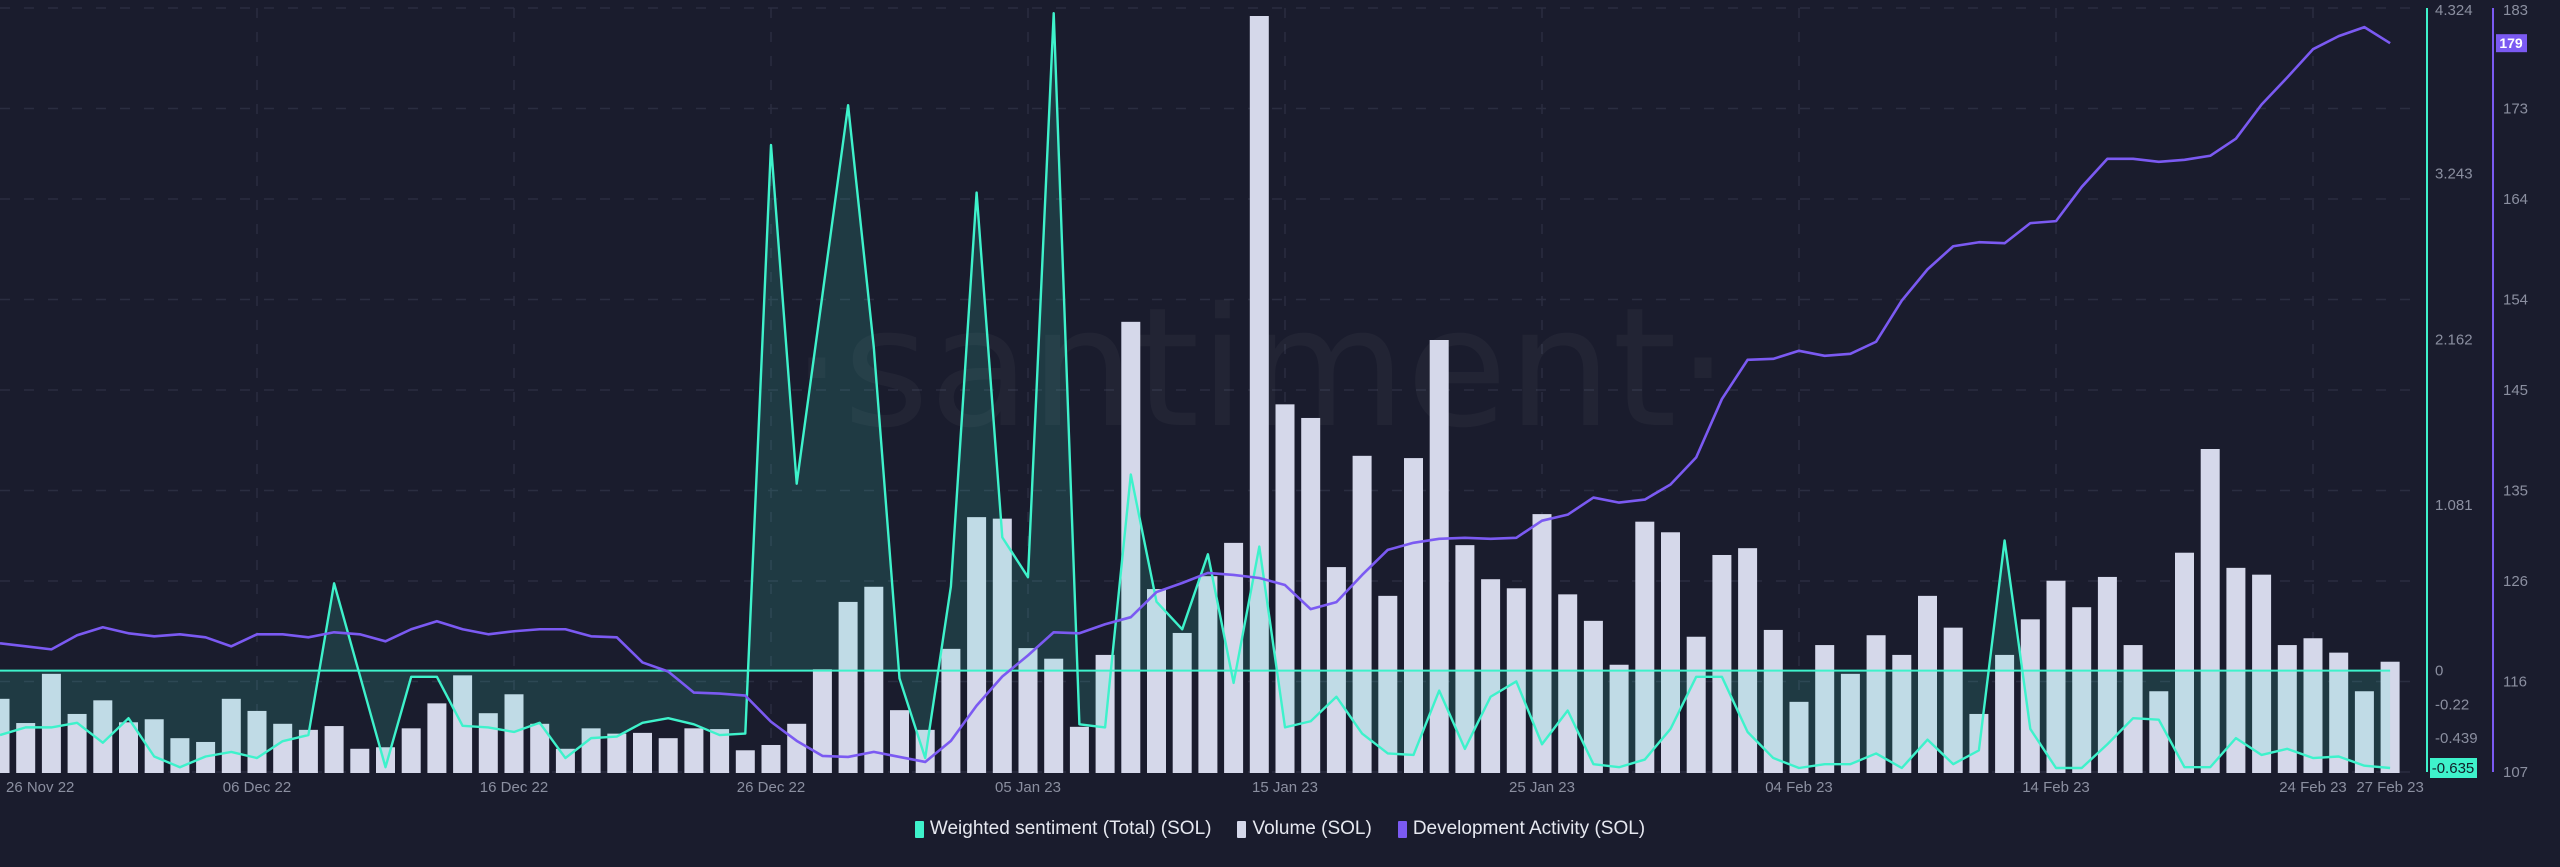 Image resolution: width=2560 pixels, height=867 pixels. What do you see at coordinates (771, 787) in the screenshot?
I see `x-tick-label: 26 Dec 22` at bounding box center [771, 787].